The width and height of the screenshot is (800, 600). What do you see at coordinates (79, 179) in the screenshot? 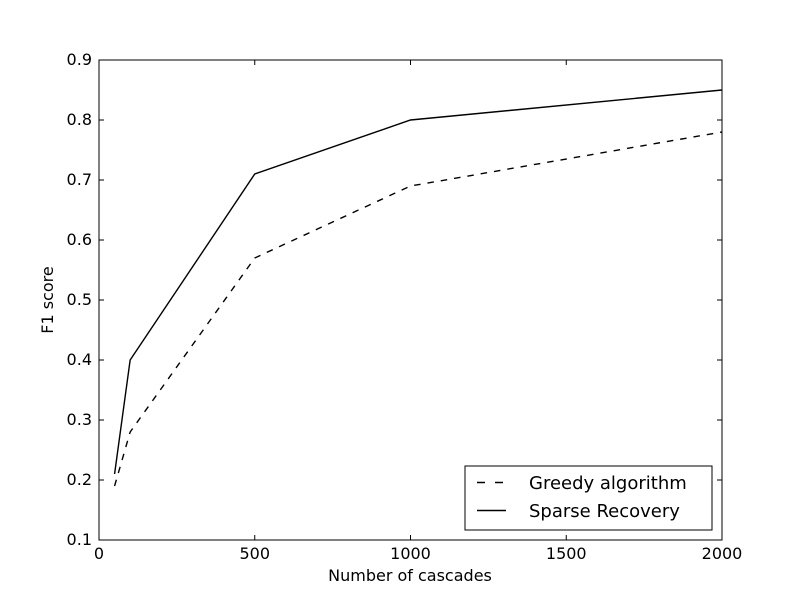
I see `y-tick-label: 0.7` at bounding box center [79, 179].